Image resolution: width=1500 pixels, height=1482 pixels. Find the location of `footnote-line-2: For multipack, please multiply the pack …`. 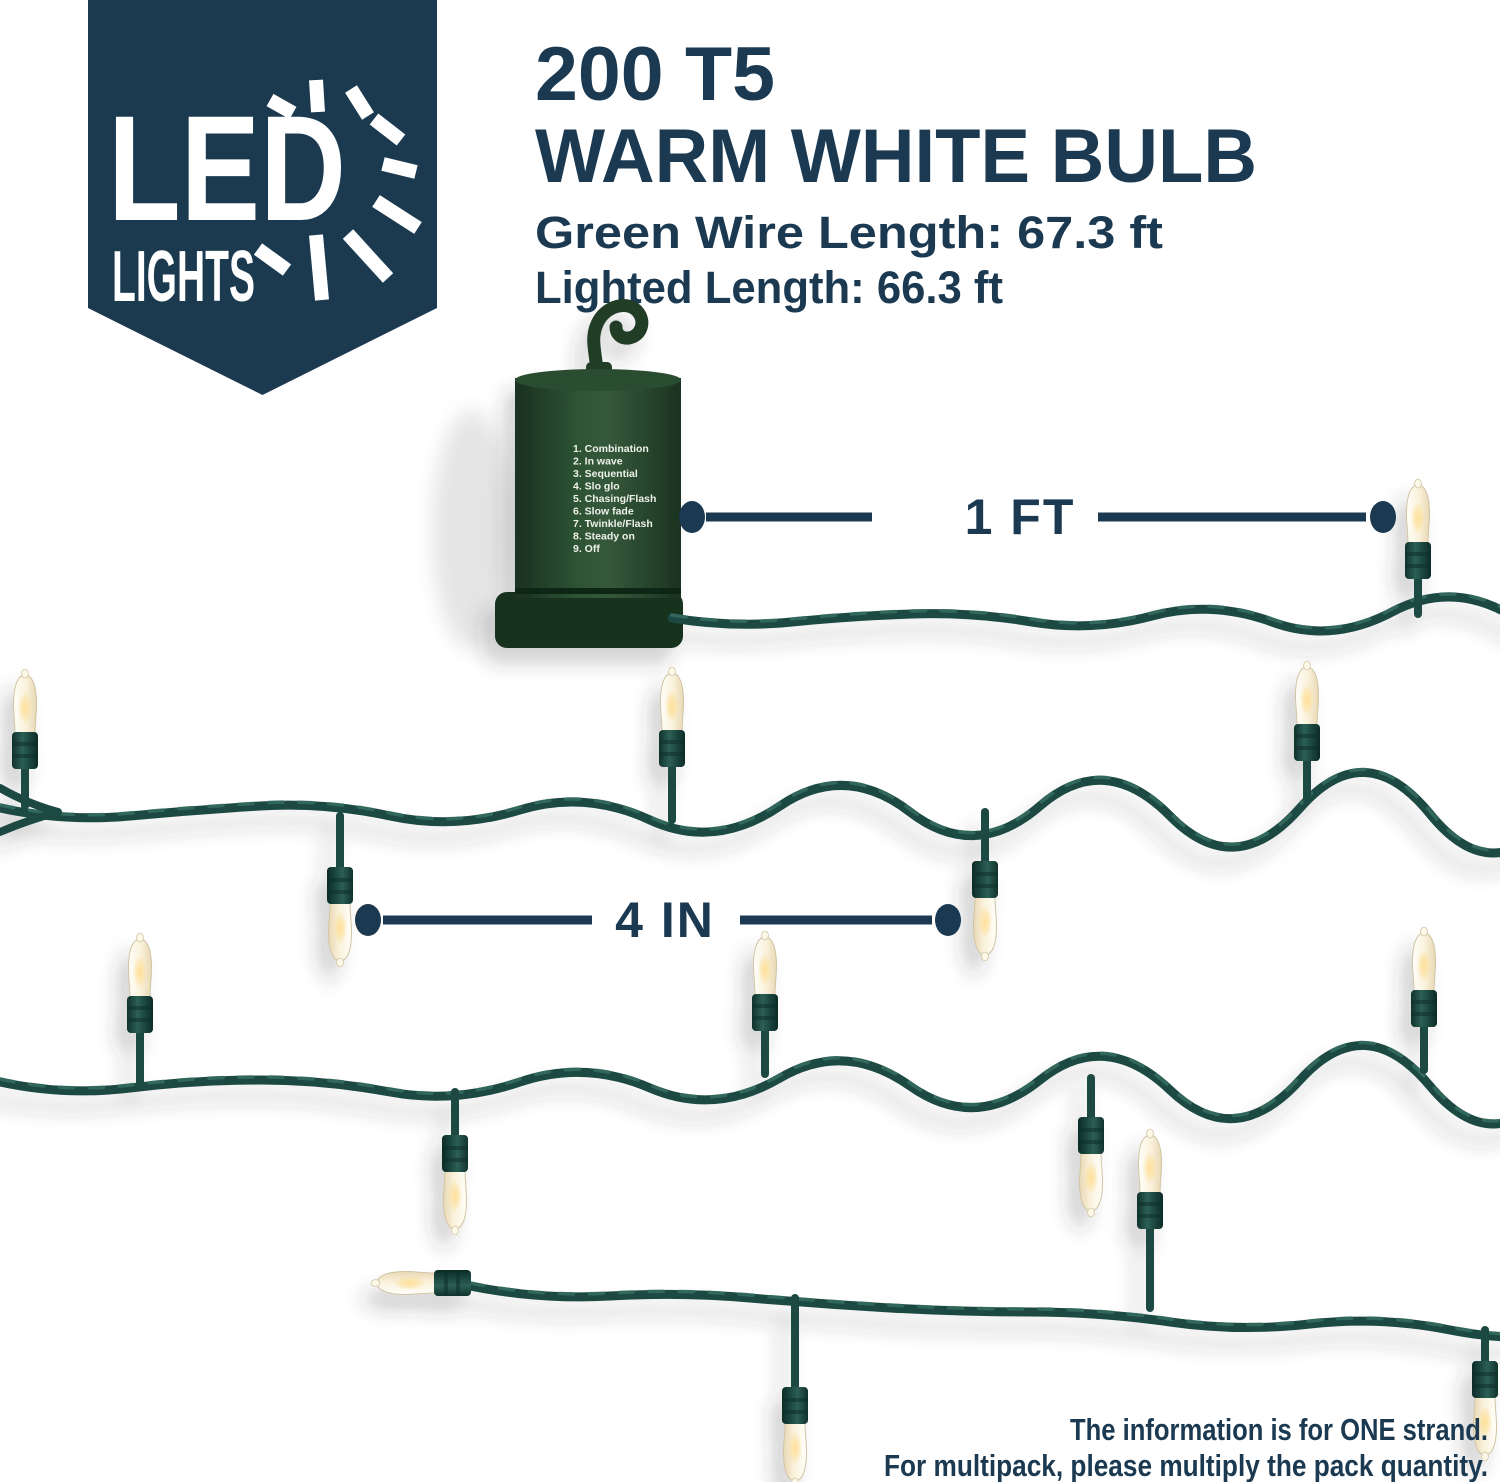

footnote-line-2: For multipack, please multiply the pack … is located at coordinates (1186, 1465).